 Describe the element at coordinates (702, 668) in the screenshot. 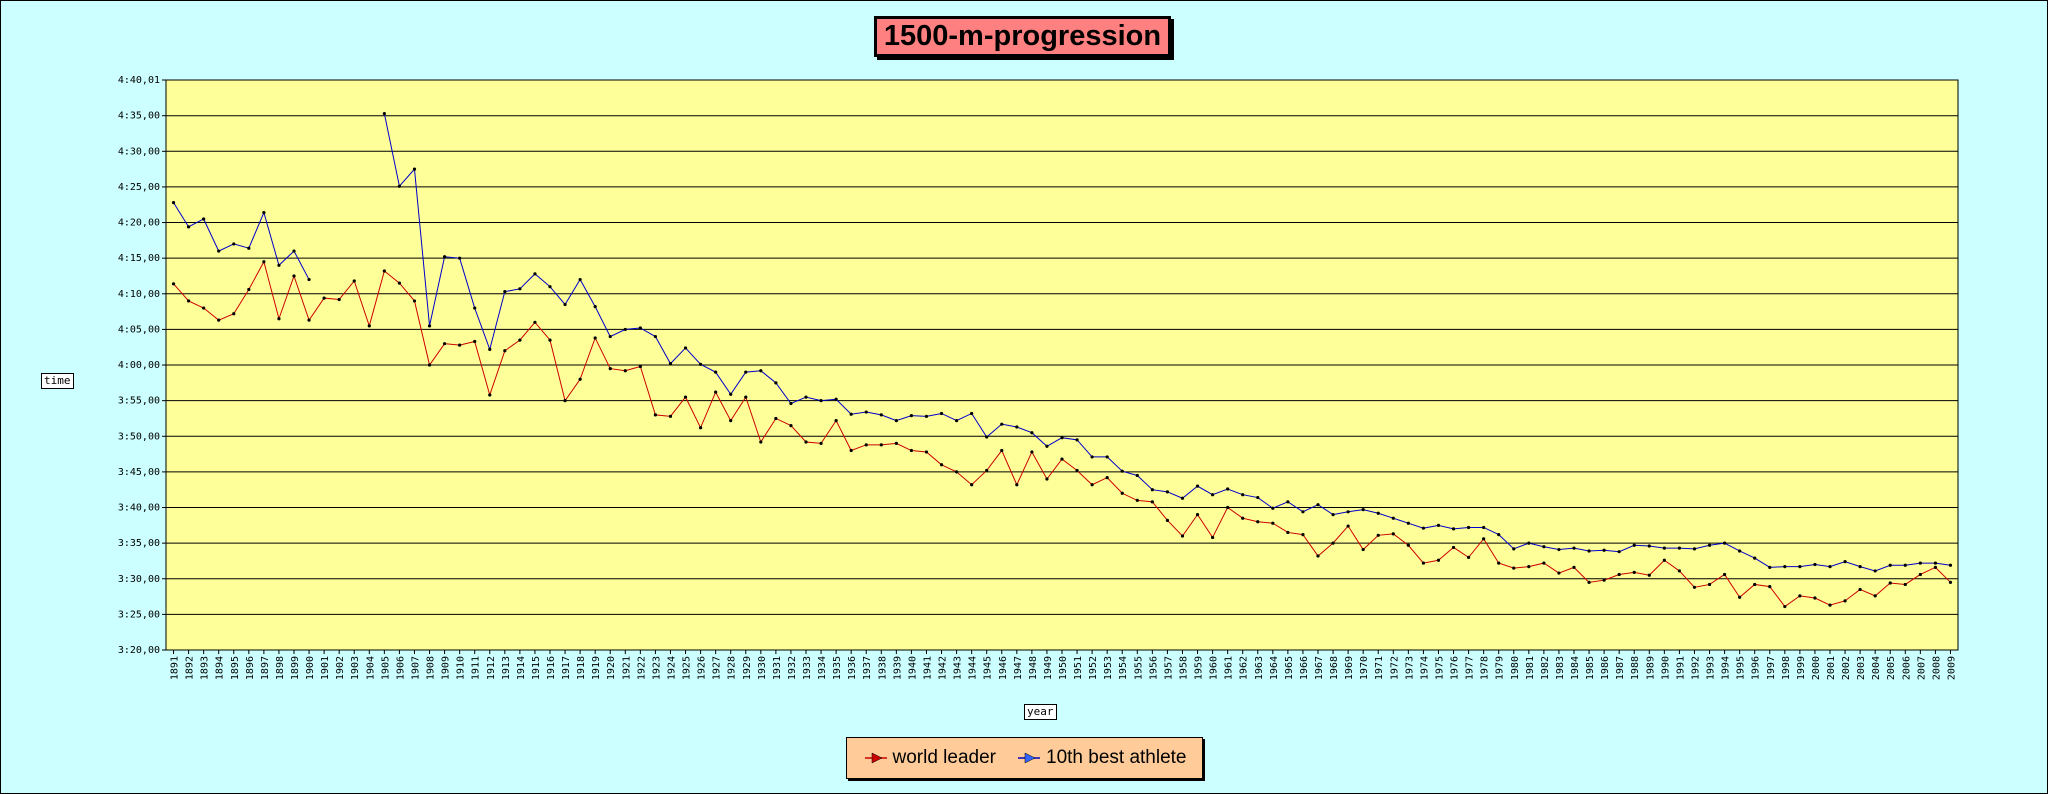

I see `x-tick-label: 1926` at that location.